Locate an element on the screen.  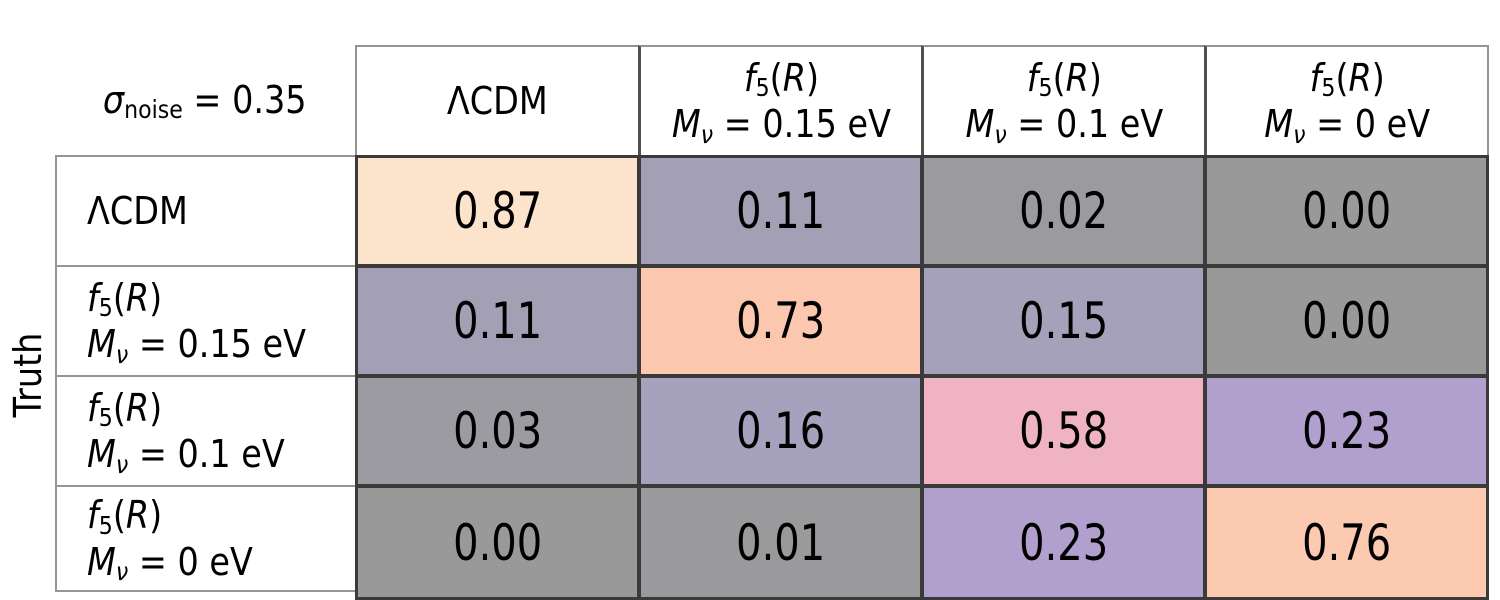
matrix-value-r2c0: 0.03 is located at coordinates (497, 431).